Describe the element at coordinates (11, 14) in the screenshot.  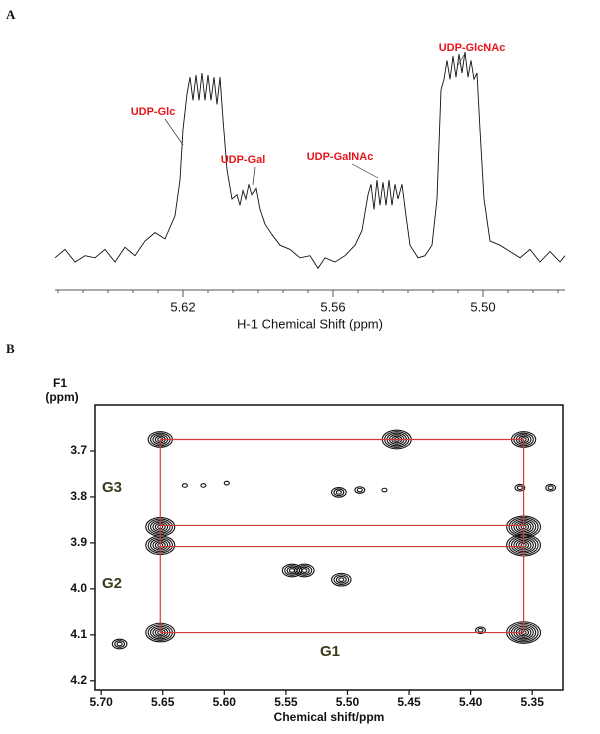
I see `panel-label: A` at that location.